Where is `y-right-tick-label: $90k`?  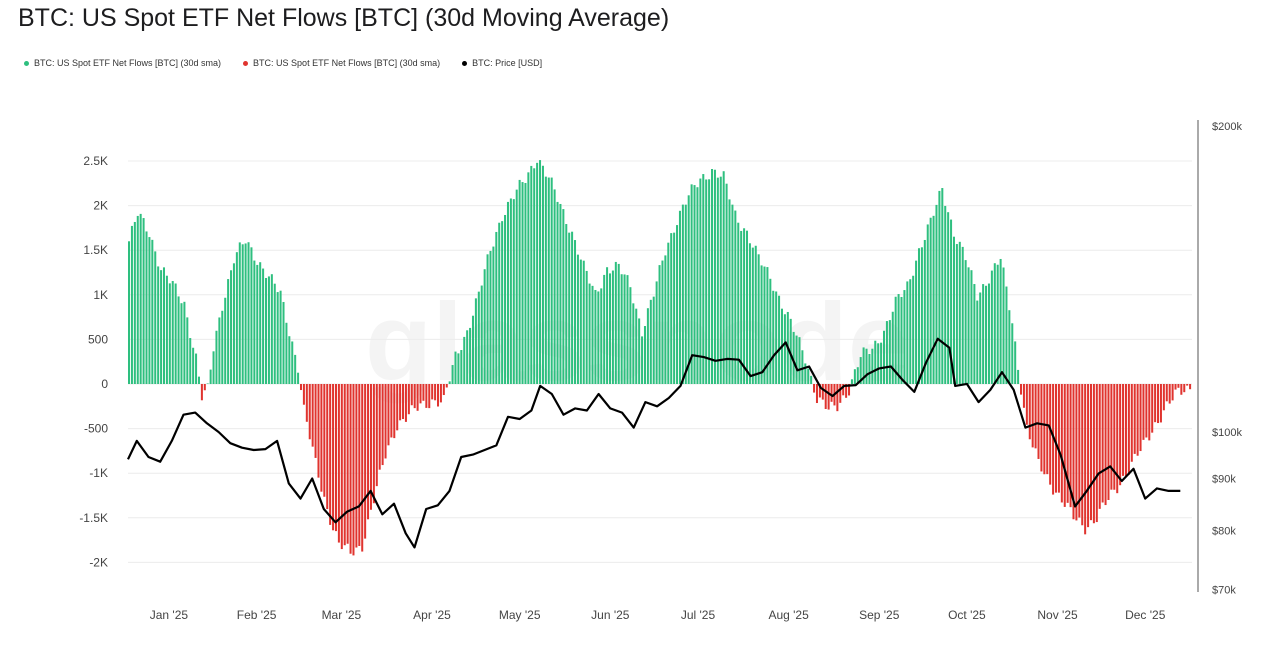 y-right-tick-label: $90k is located at coordinates (1224, 480).